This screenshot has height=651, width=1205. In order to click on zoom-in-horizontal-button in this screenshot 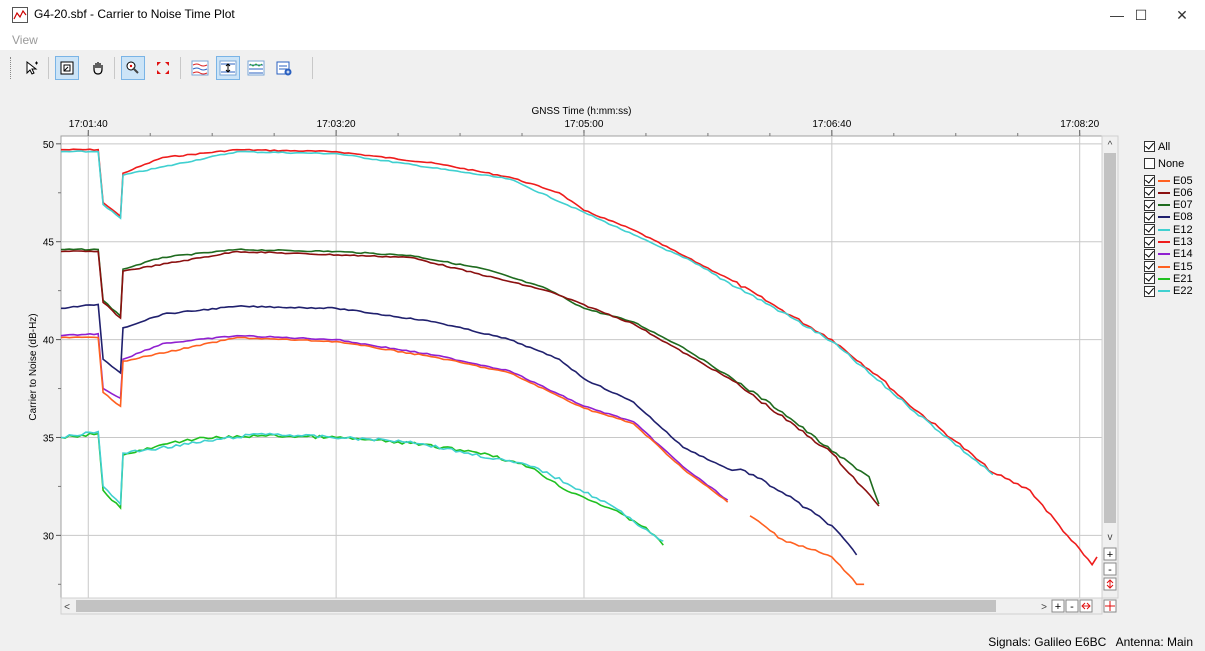, I will do `click(1058, 606)`.